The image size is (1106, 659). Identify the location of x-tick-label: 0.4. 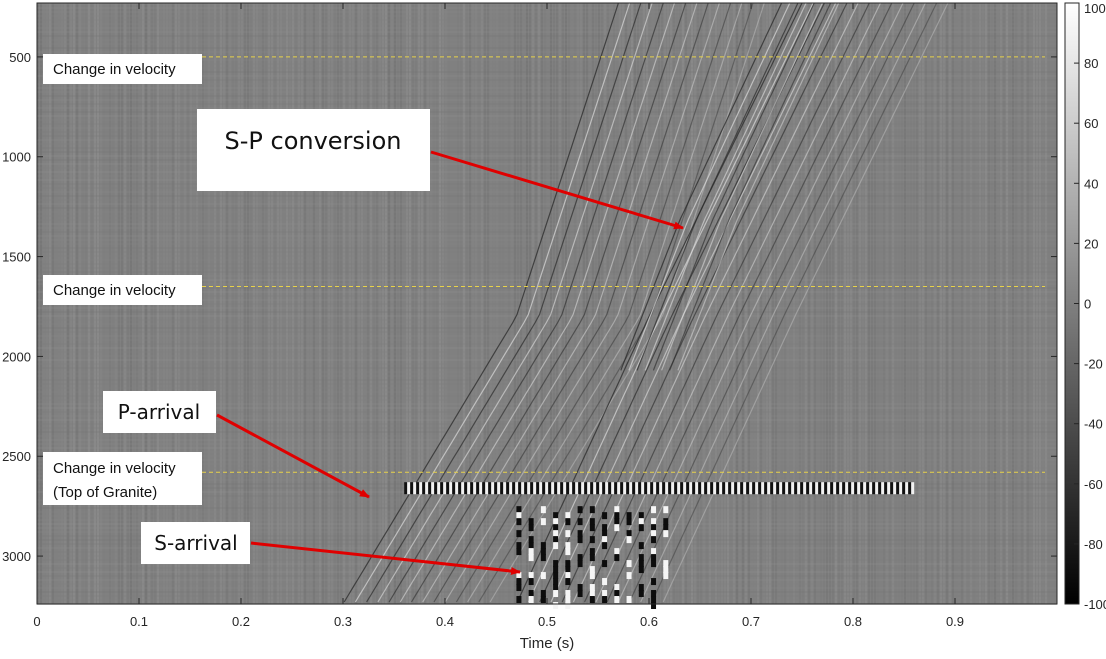
(445, 621).